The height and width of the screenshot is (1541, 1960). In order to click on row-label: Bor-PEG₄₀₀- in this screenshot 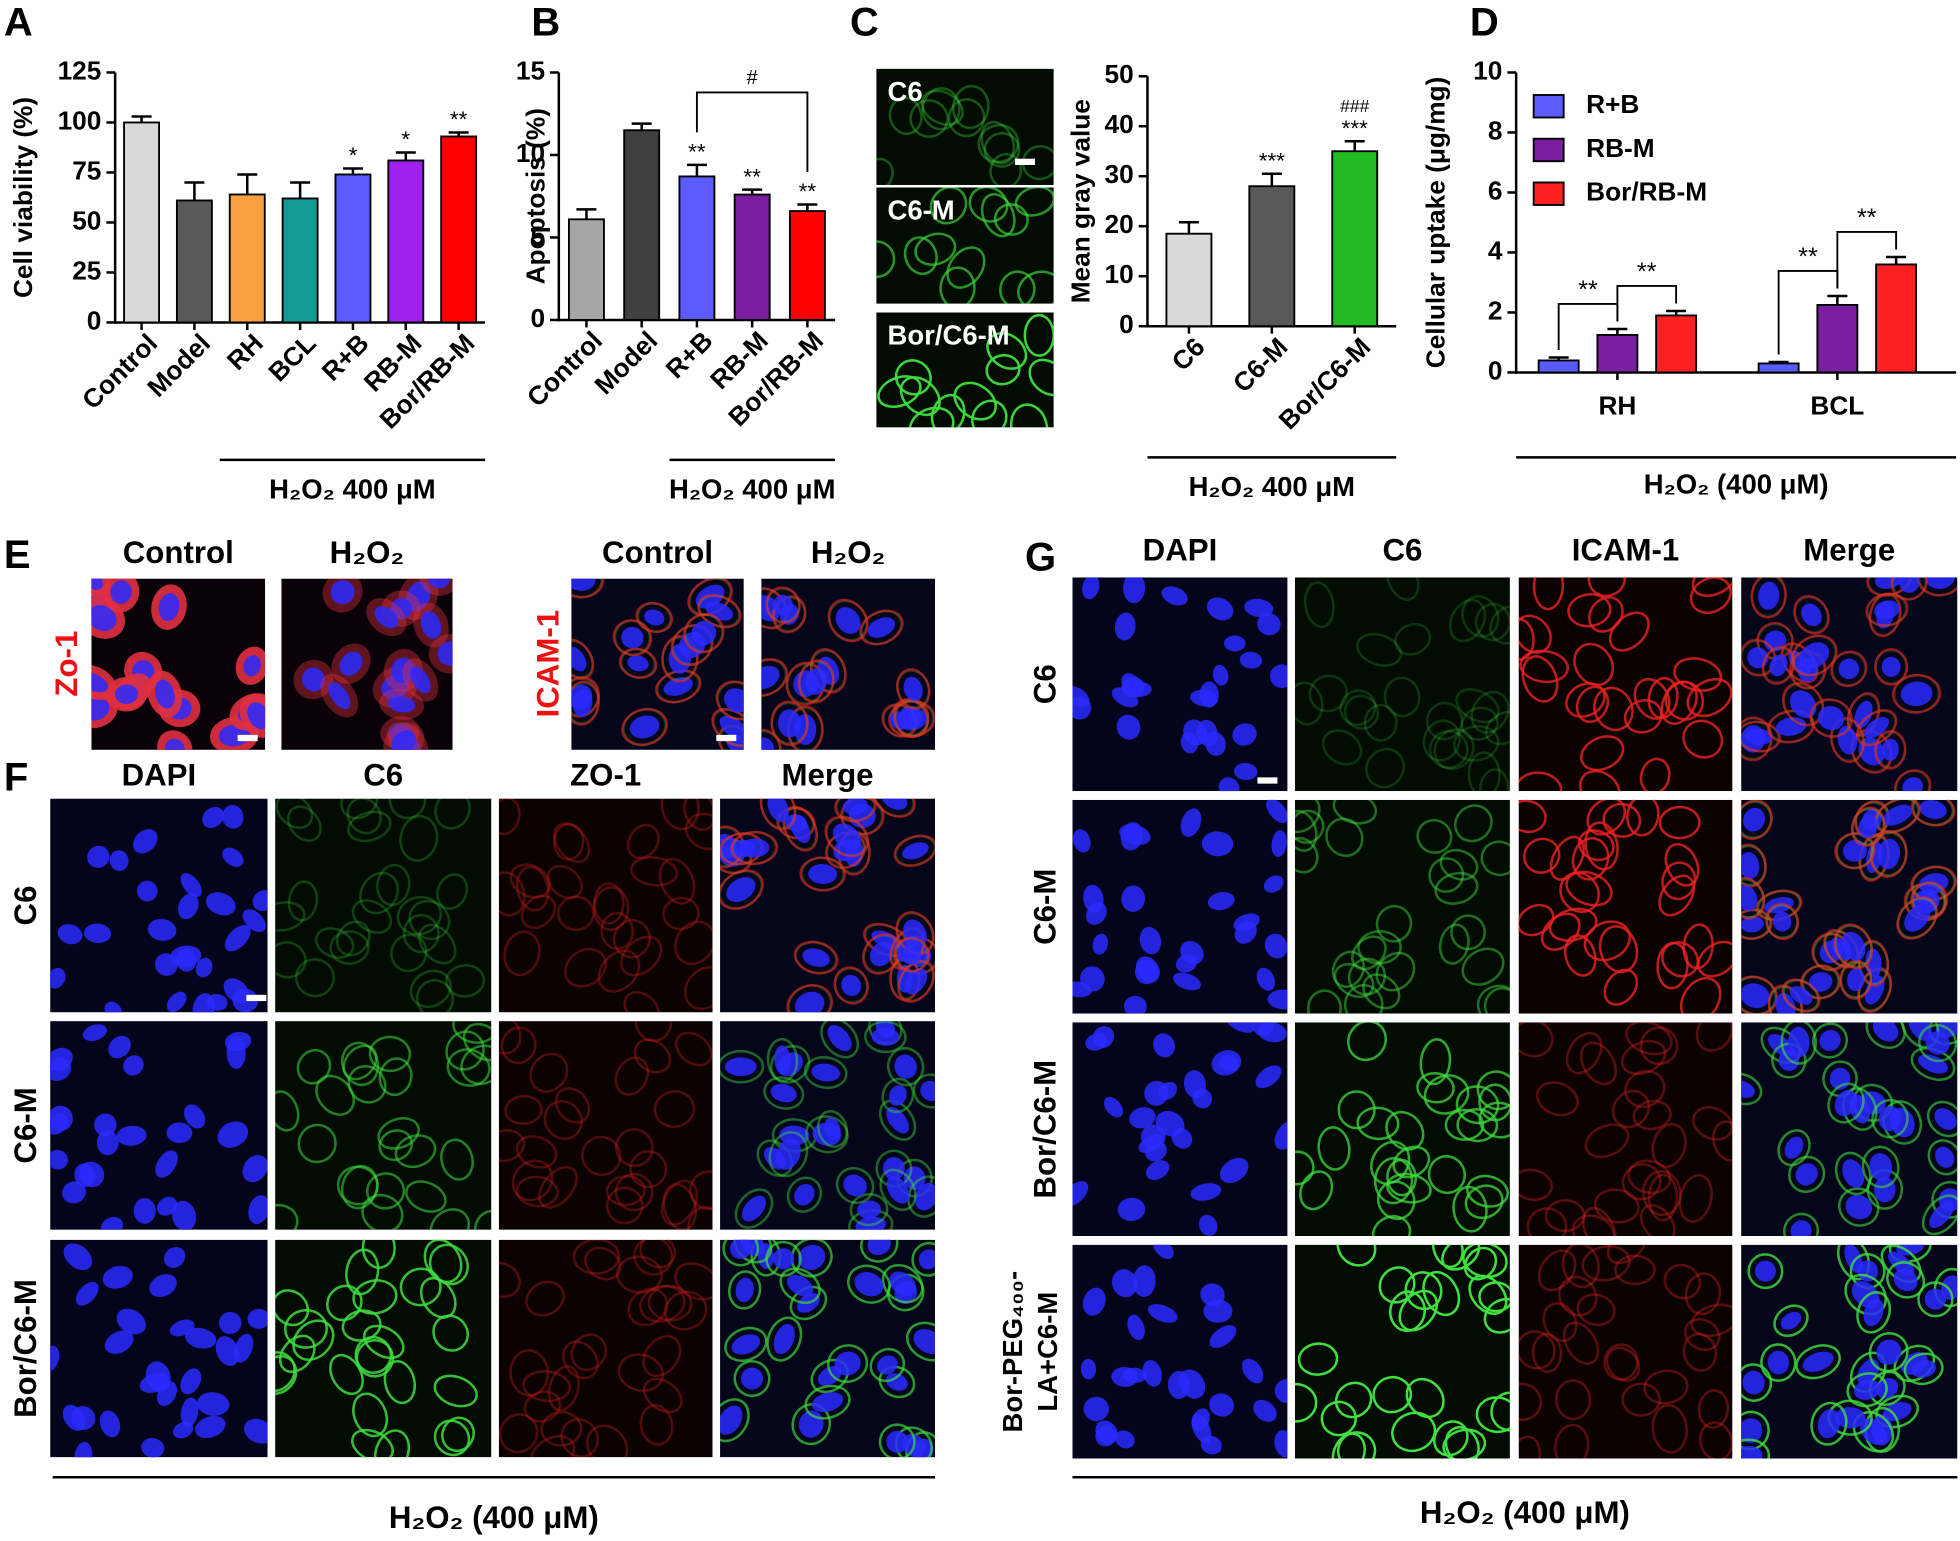, I will do `click(1012, 1352)`.